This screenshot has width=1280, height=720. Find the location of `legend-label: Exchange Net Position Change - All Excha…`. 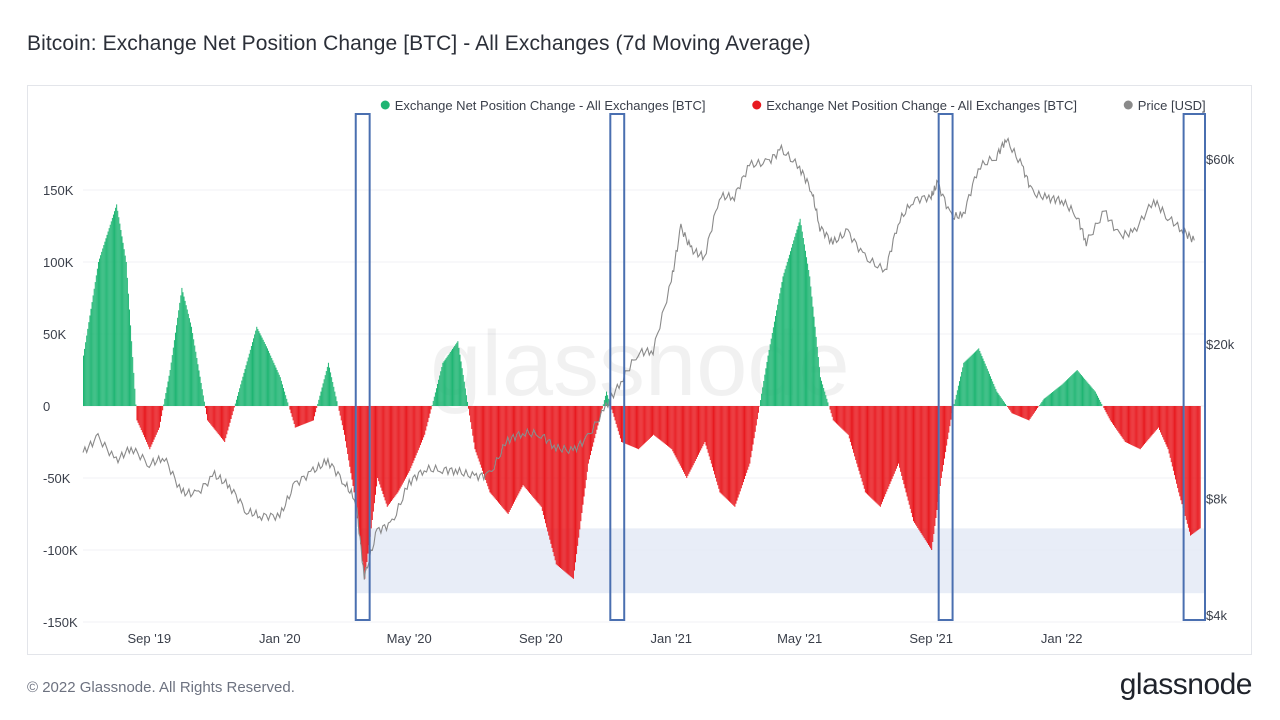

legend-label: Exchange Net Position Change - All Excha… is located at coordinates (550, 105).